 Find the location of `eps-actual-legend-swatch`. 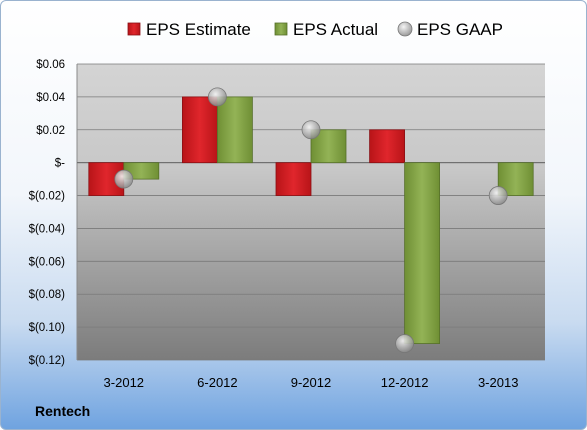

eps-actual-legend-swatch is located at coordinates (281, 29).